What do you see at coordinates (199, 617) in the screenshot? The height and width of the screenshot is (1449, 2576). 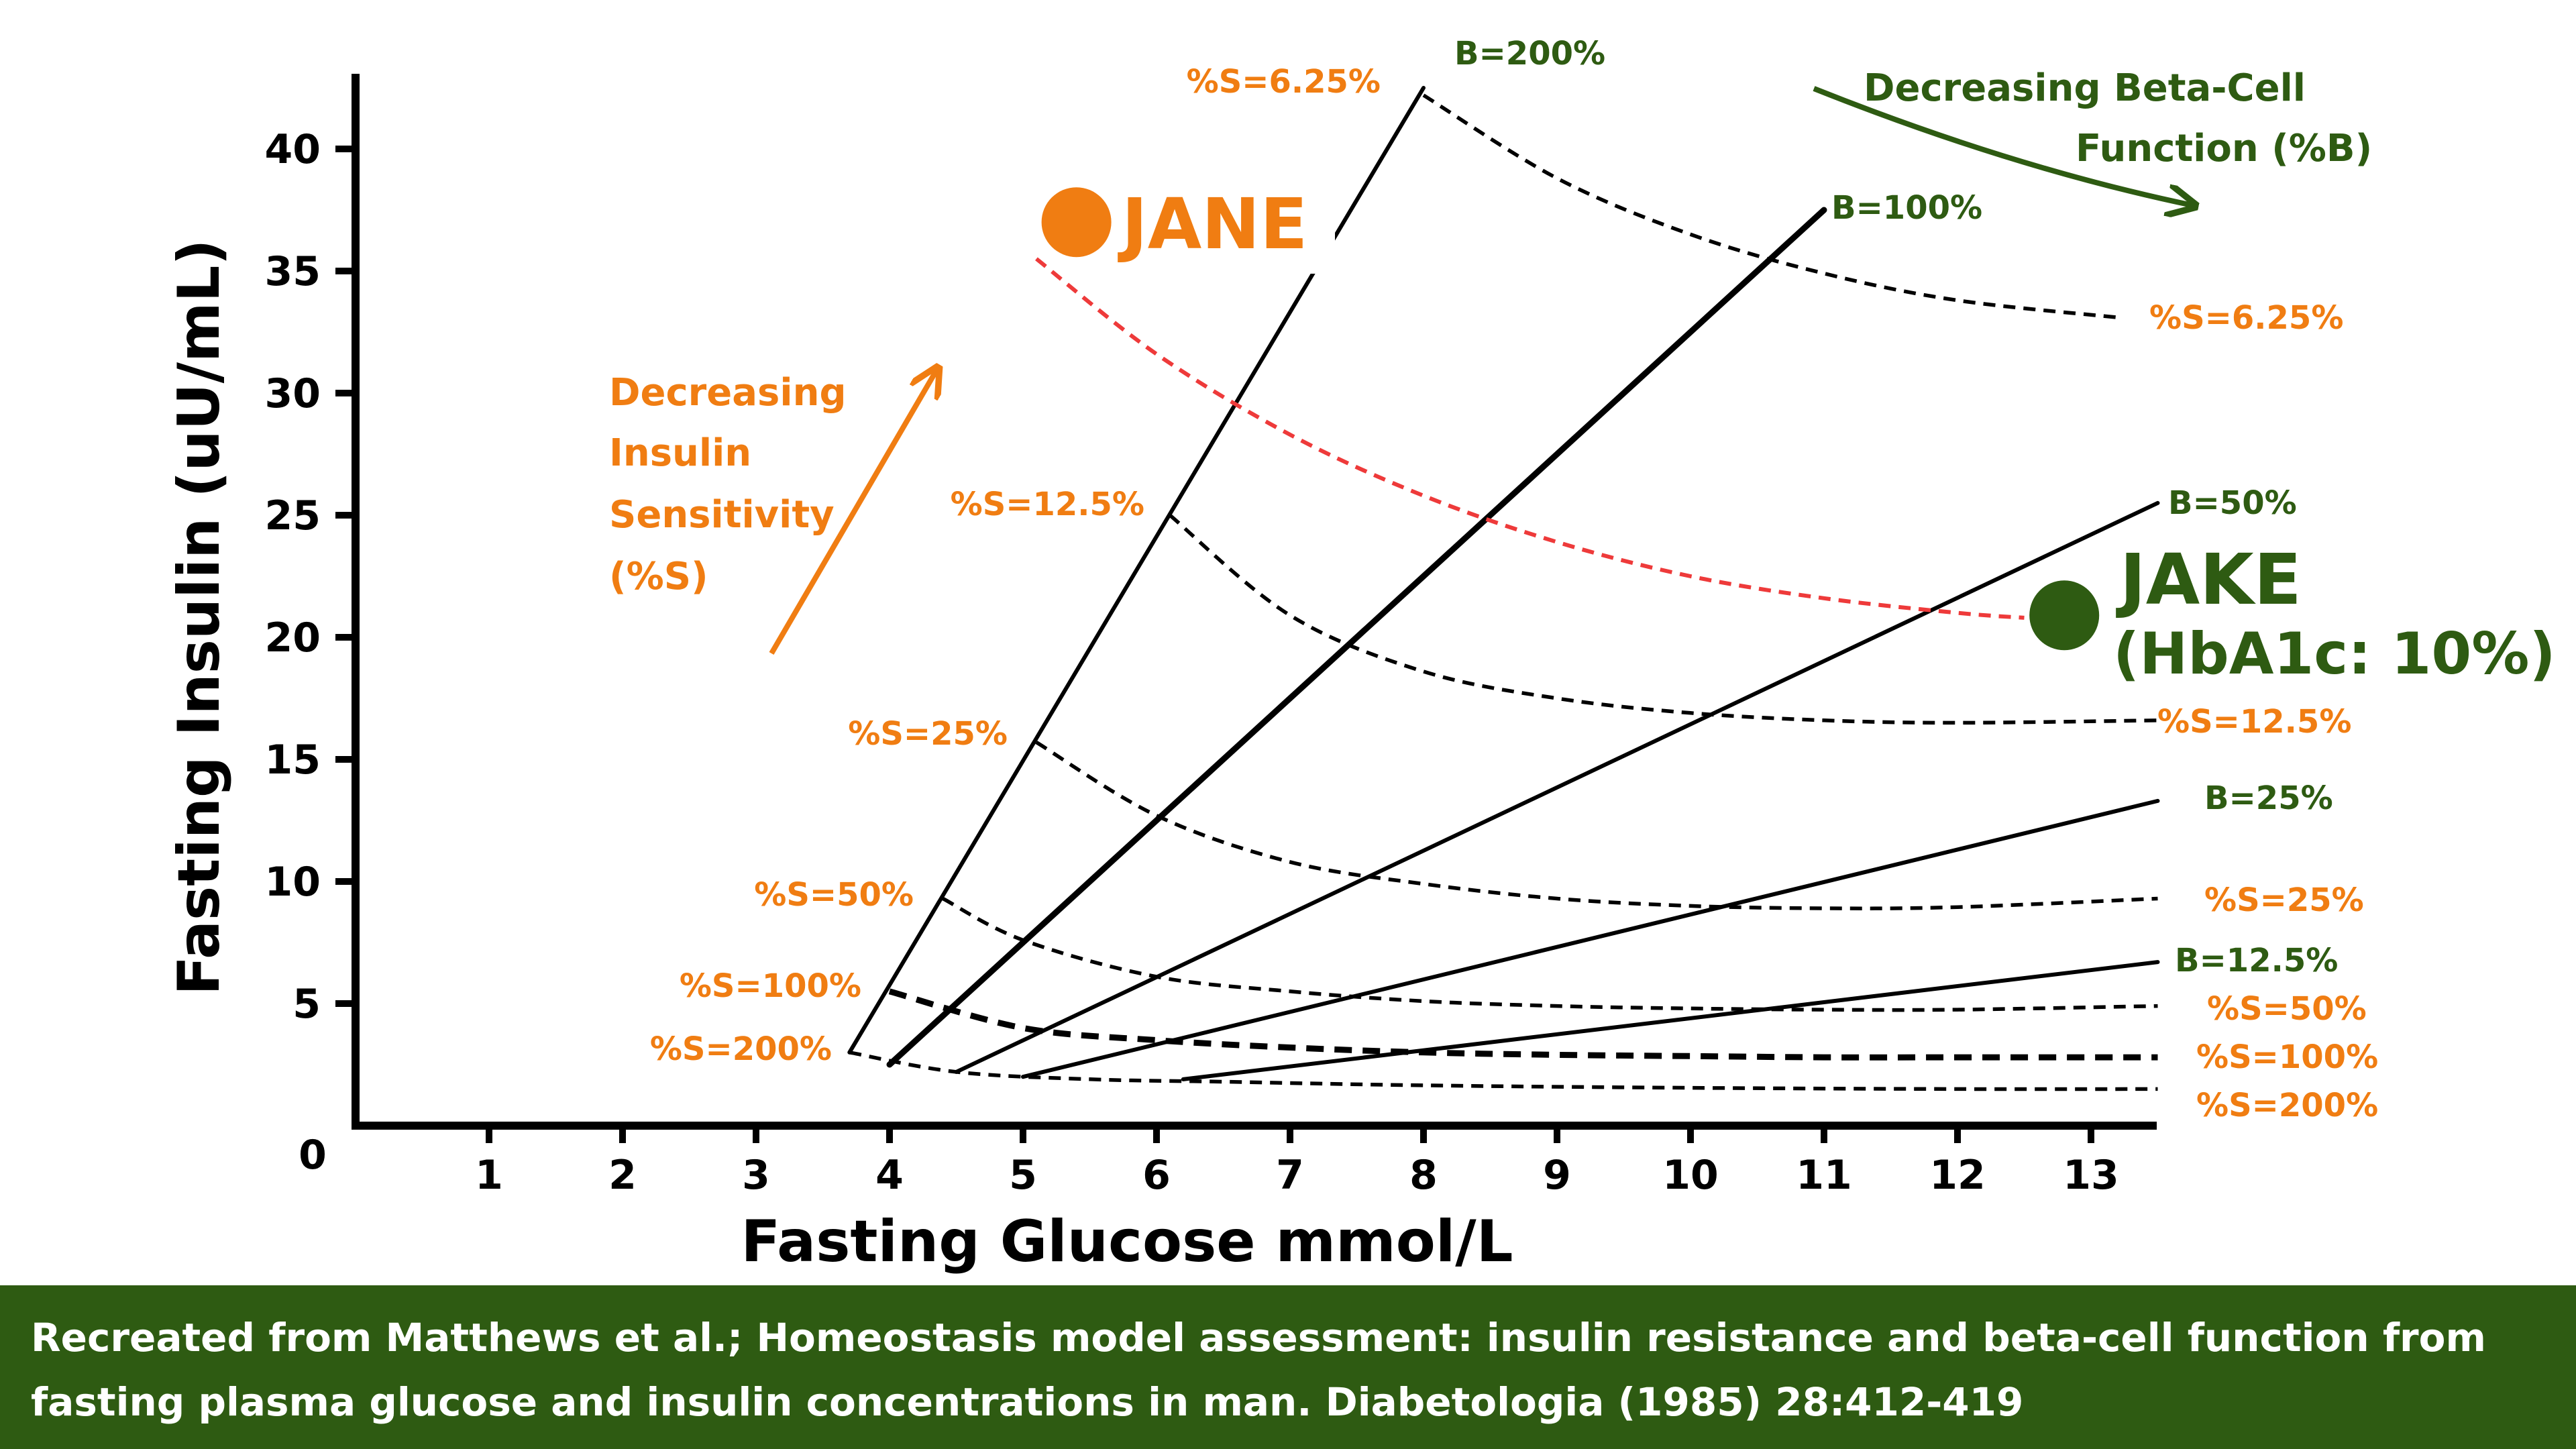 I see `y-axis-title: Fasting Insulin (uU/mL)` at bounding box center [199, 617].